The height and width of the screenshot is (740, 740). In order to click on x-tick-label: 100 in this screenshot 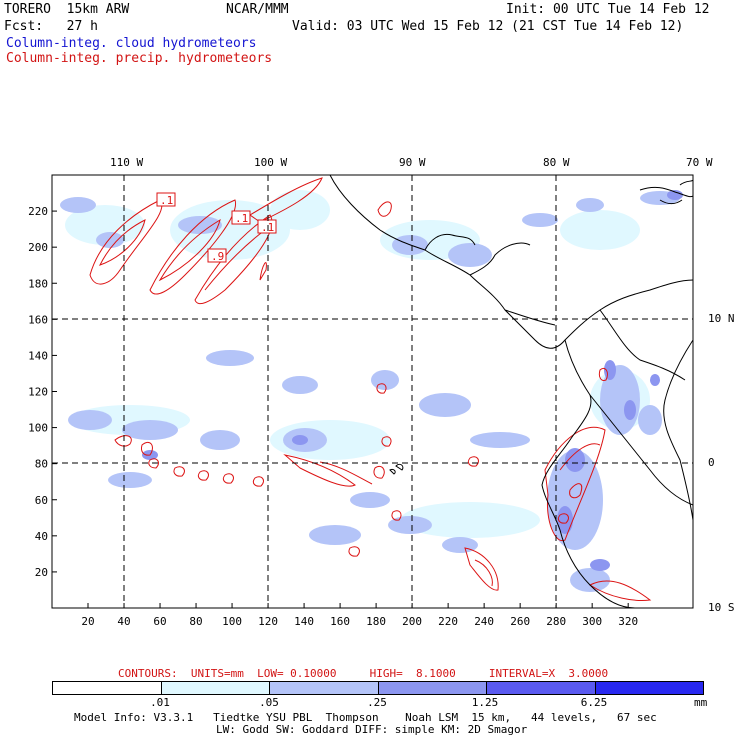, I will do `click(232, 621)`.